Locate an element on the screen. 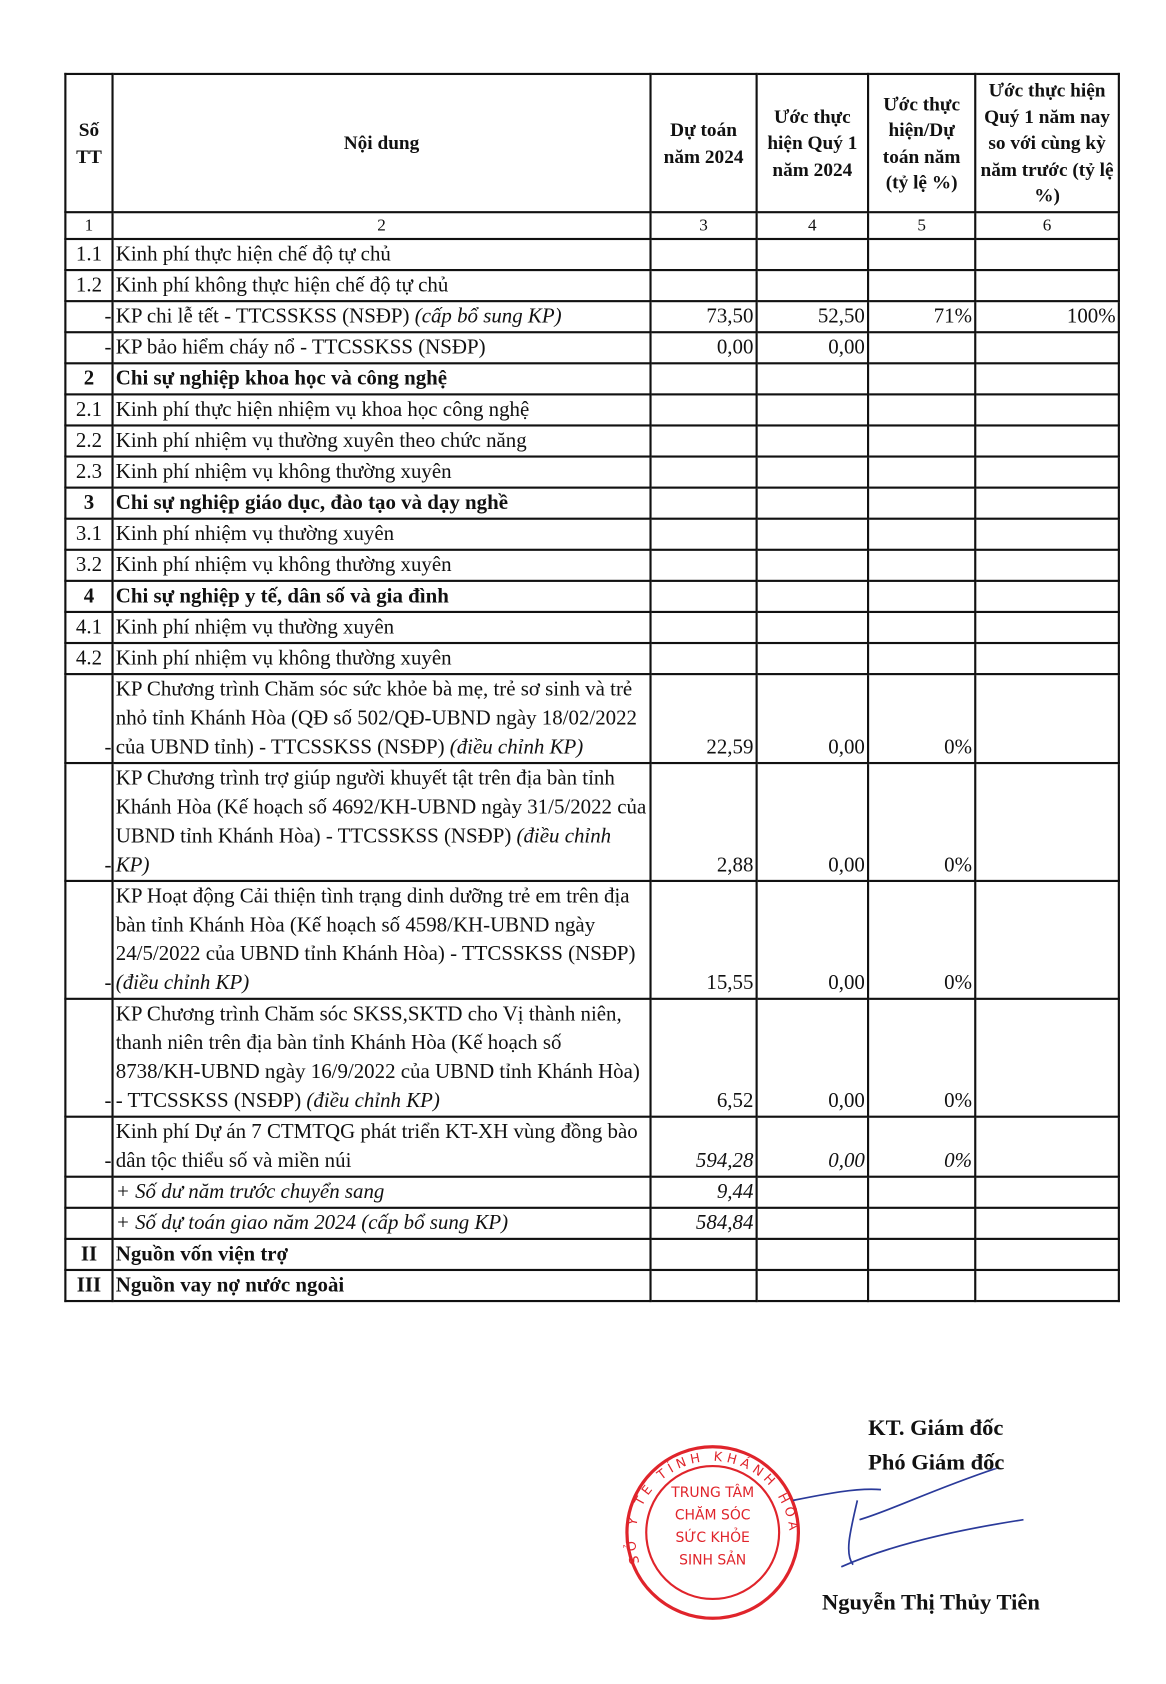 This screenshot has width=1166, height=1684. signer-name: Nguyễn Thị Thủy Tiên is located at coordinates (930, 1602).